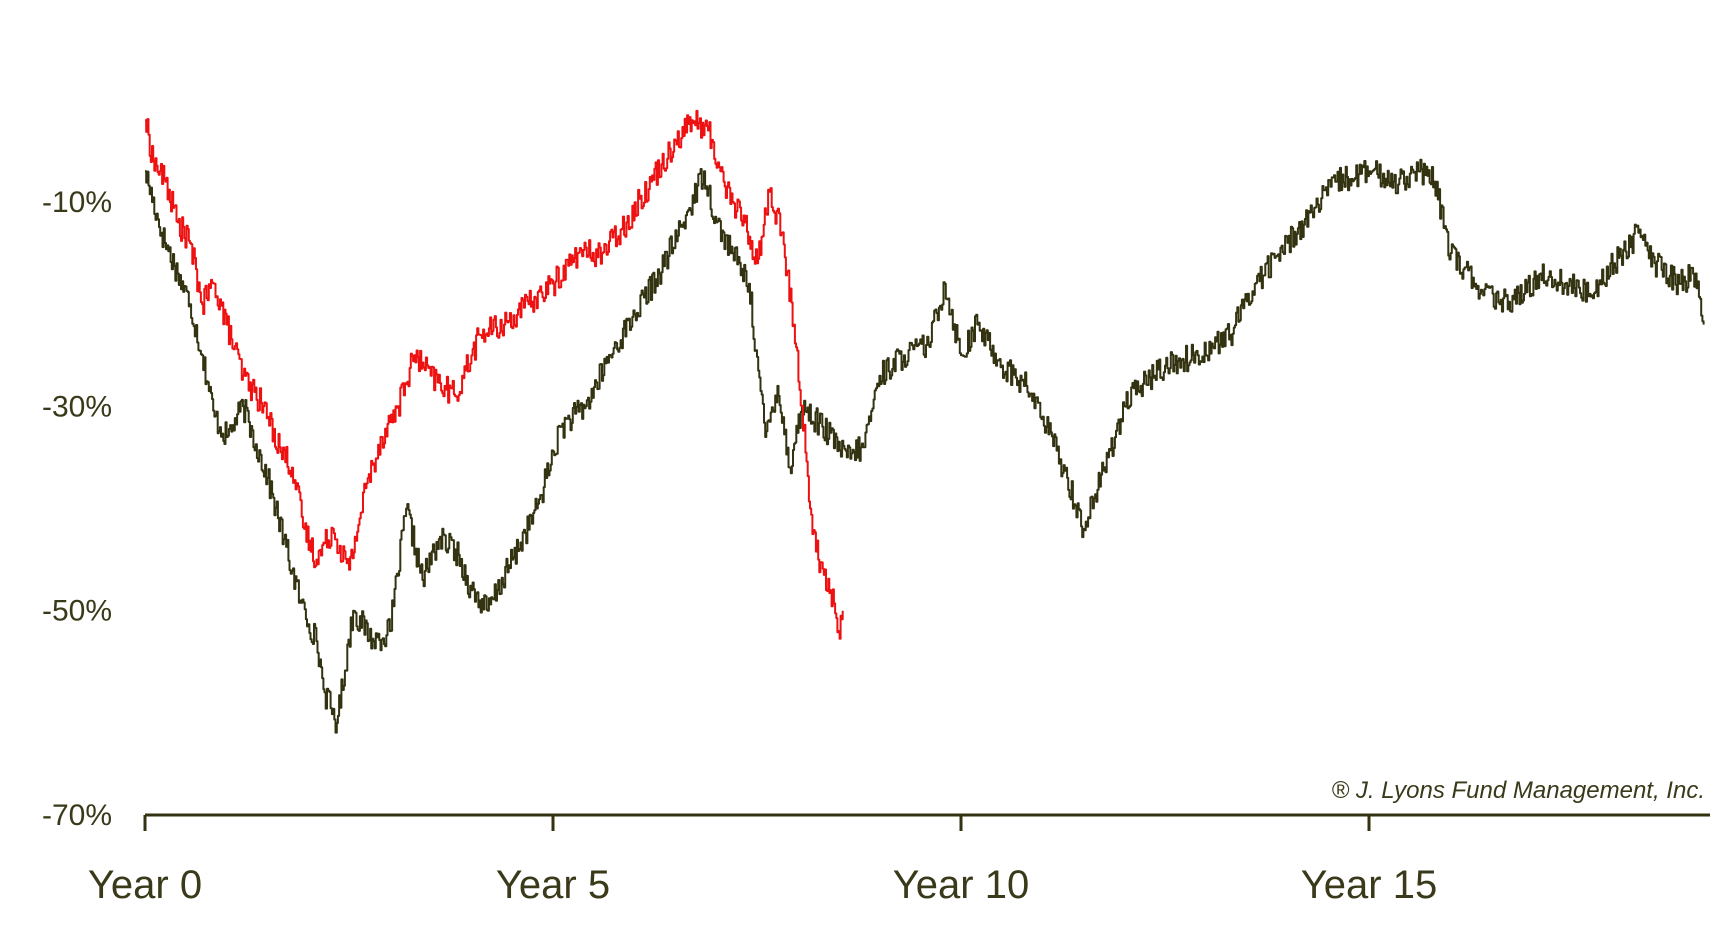 This screenshot has height=937, width=1719. What do you see at coordinates (77, 611) in the screenshot?
I see `y-tick-label-2: -50%` at bounding box center [77, 611].